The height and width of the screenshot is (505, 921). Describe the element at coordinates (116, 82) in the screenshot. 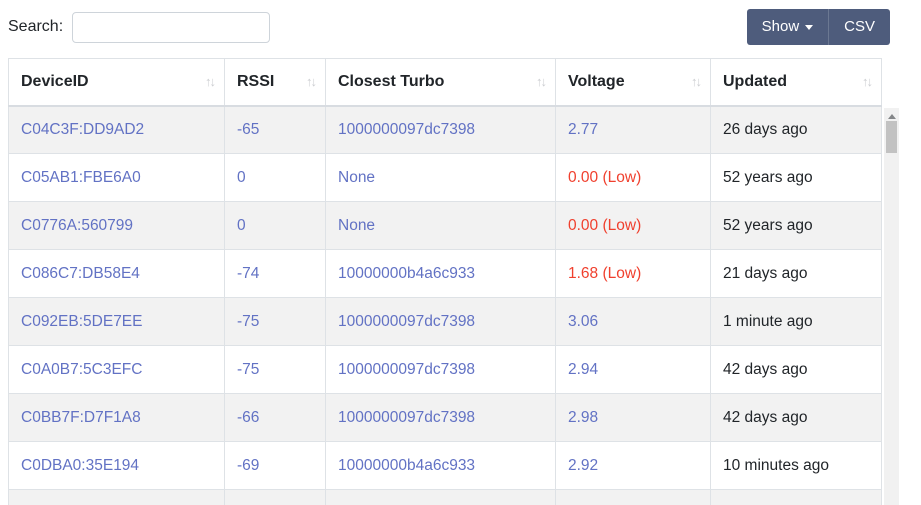

I see `column-header-deviceid: DeviceID ↑↓` at that location.